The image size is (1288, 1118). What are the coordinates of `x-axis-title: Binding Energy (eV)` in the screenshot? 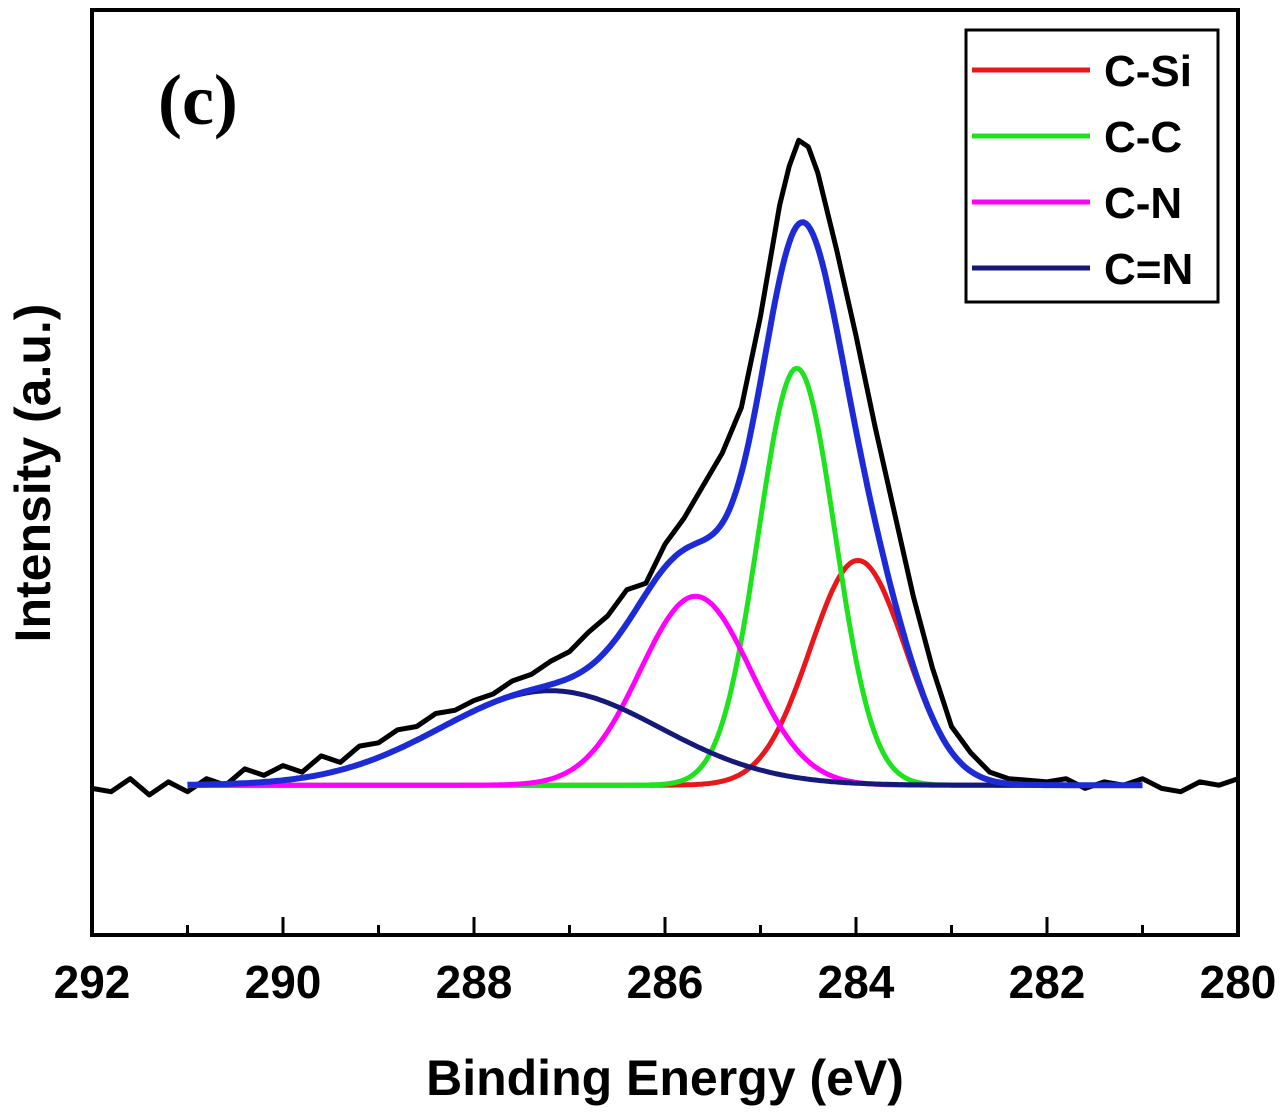 It's located at (665, 1078).